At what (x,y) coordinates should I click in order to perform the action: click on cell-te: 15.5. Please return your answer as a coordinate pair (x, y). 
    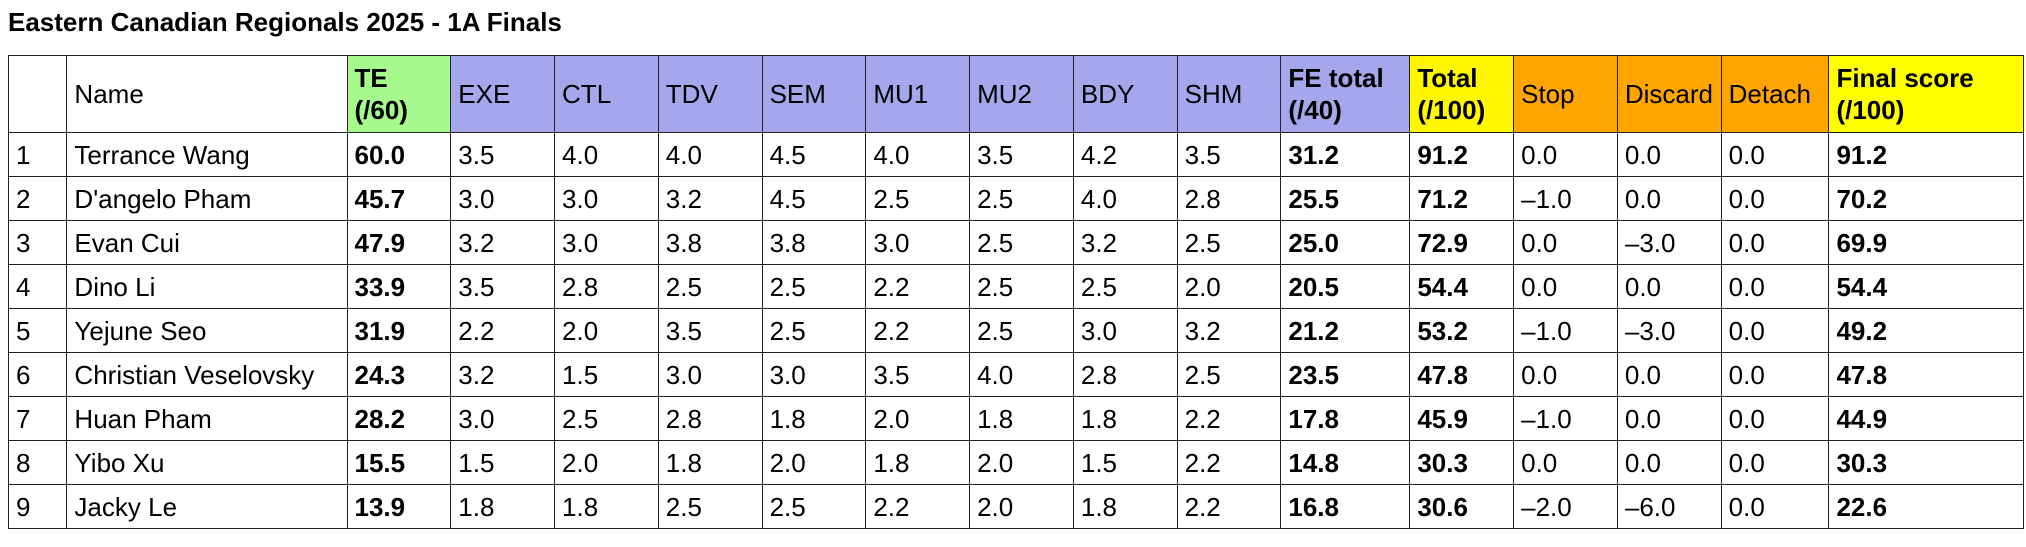
    Looking at the image, I should click on (399, 462).